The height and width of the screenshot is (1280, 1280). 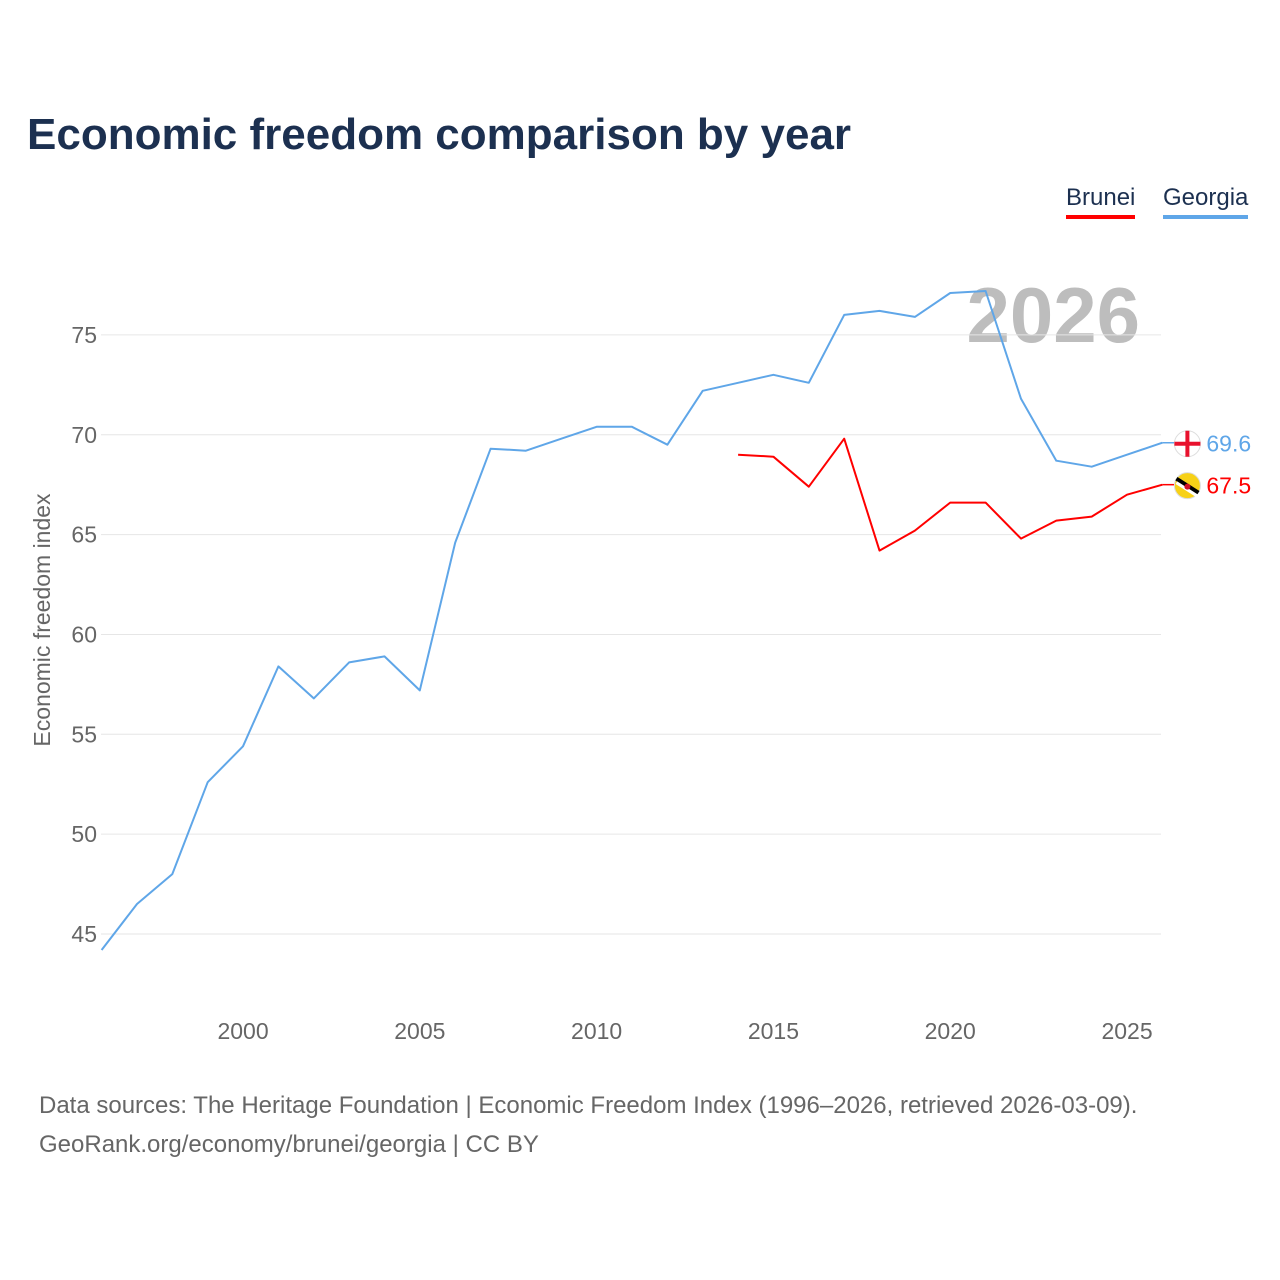 I want to click on x-tick-label: 2005, so click(x=419, y=1031).